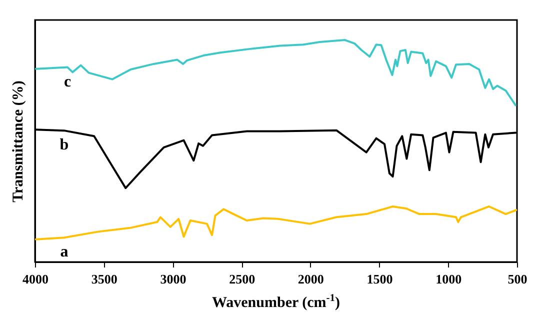 This screenshot has width=553, height=331. What do you see at coordinates (311, 279) in the screenshot?
I see `x-tick-label: 2000` at bounding box center [311, 279].